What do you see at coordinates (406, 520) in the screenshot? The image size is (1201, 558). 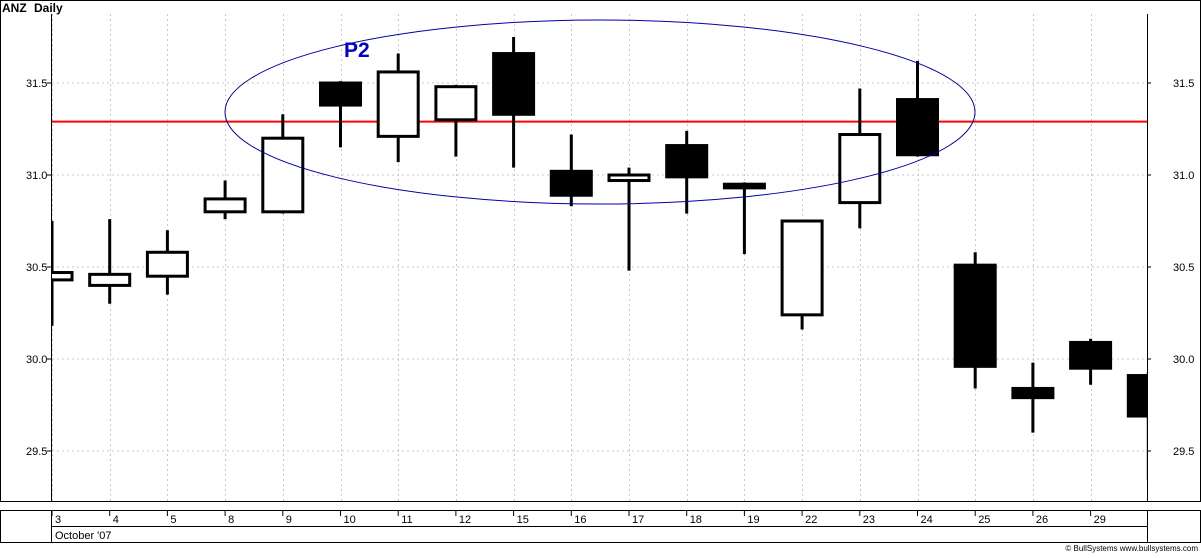 I see `date-tick-label: 11` at bounding box center [406, 520].